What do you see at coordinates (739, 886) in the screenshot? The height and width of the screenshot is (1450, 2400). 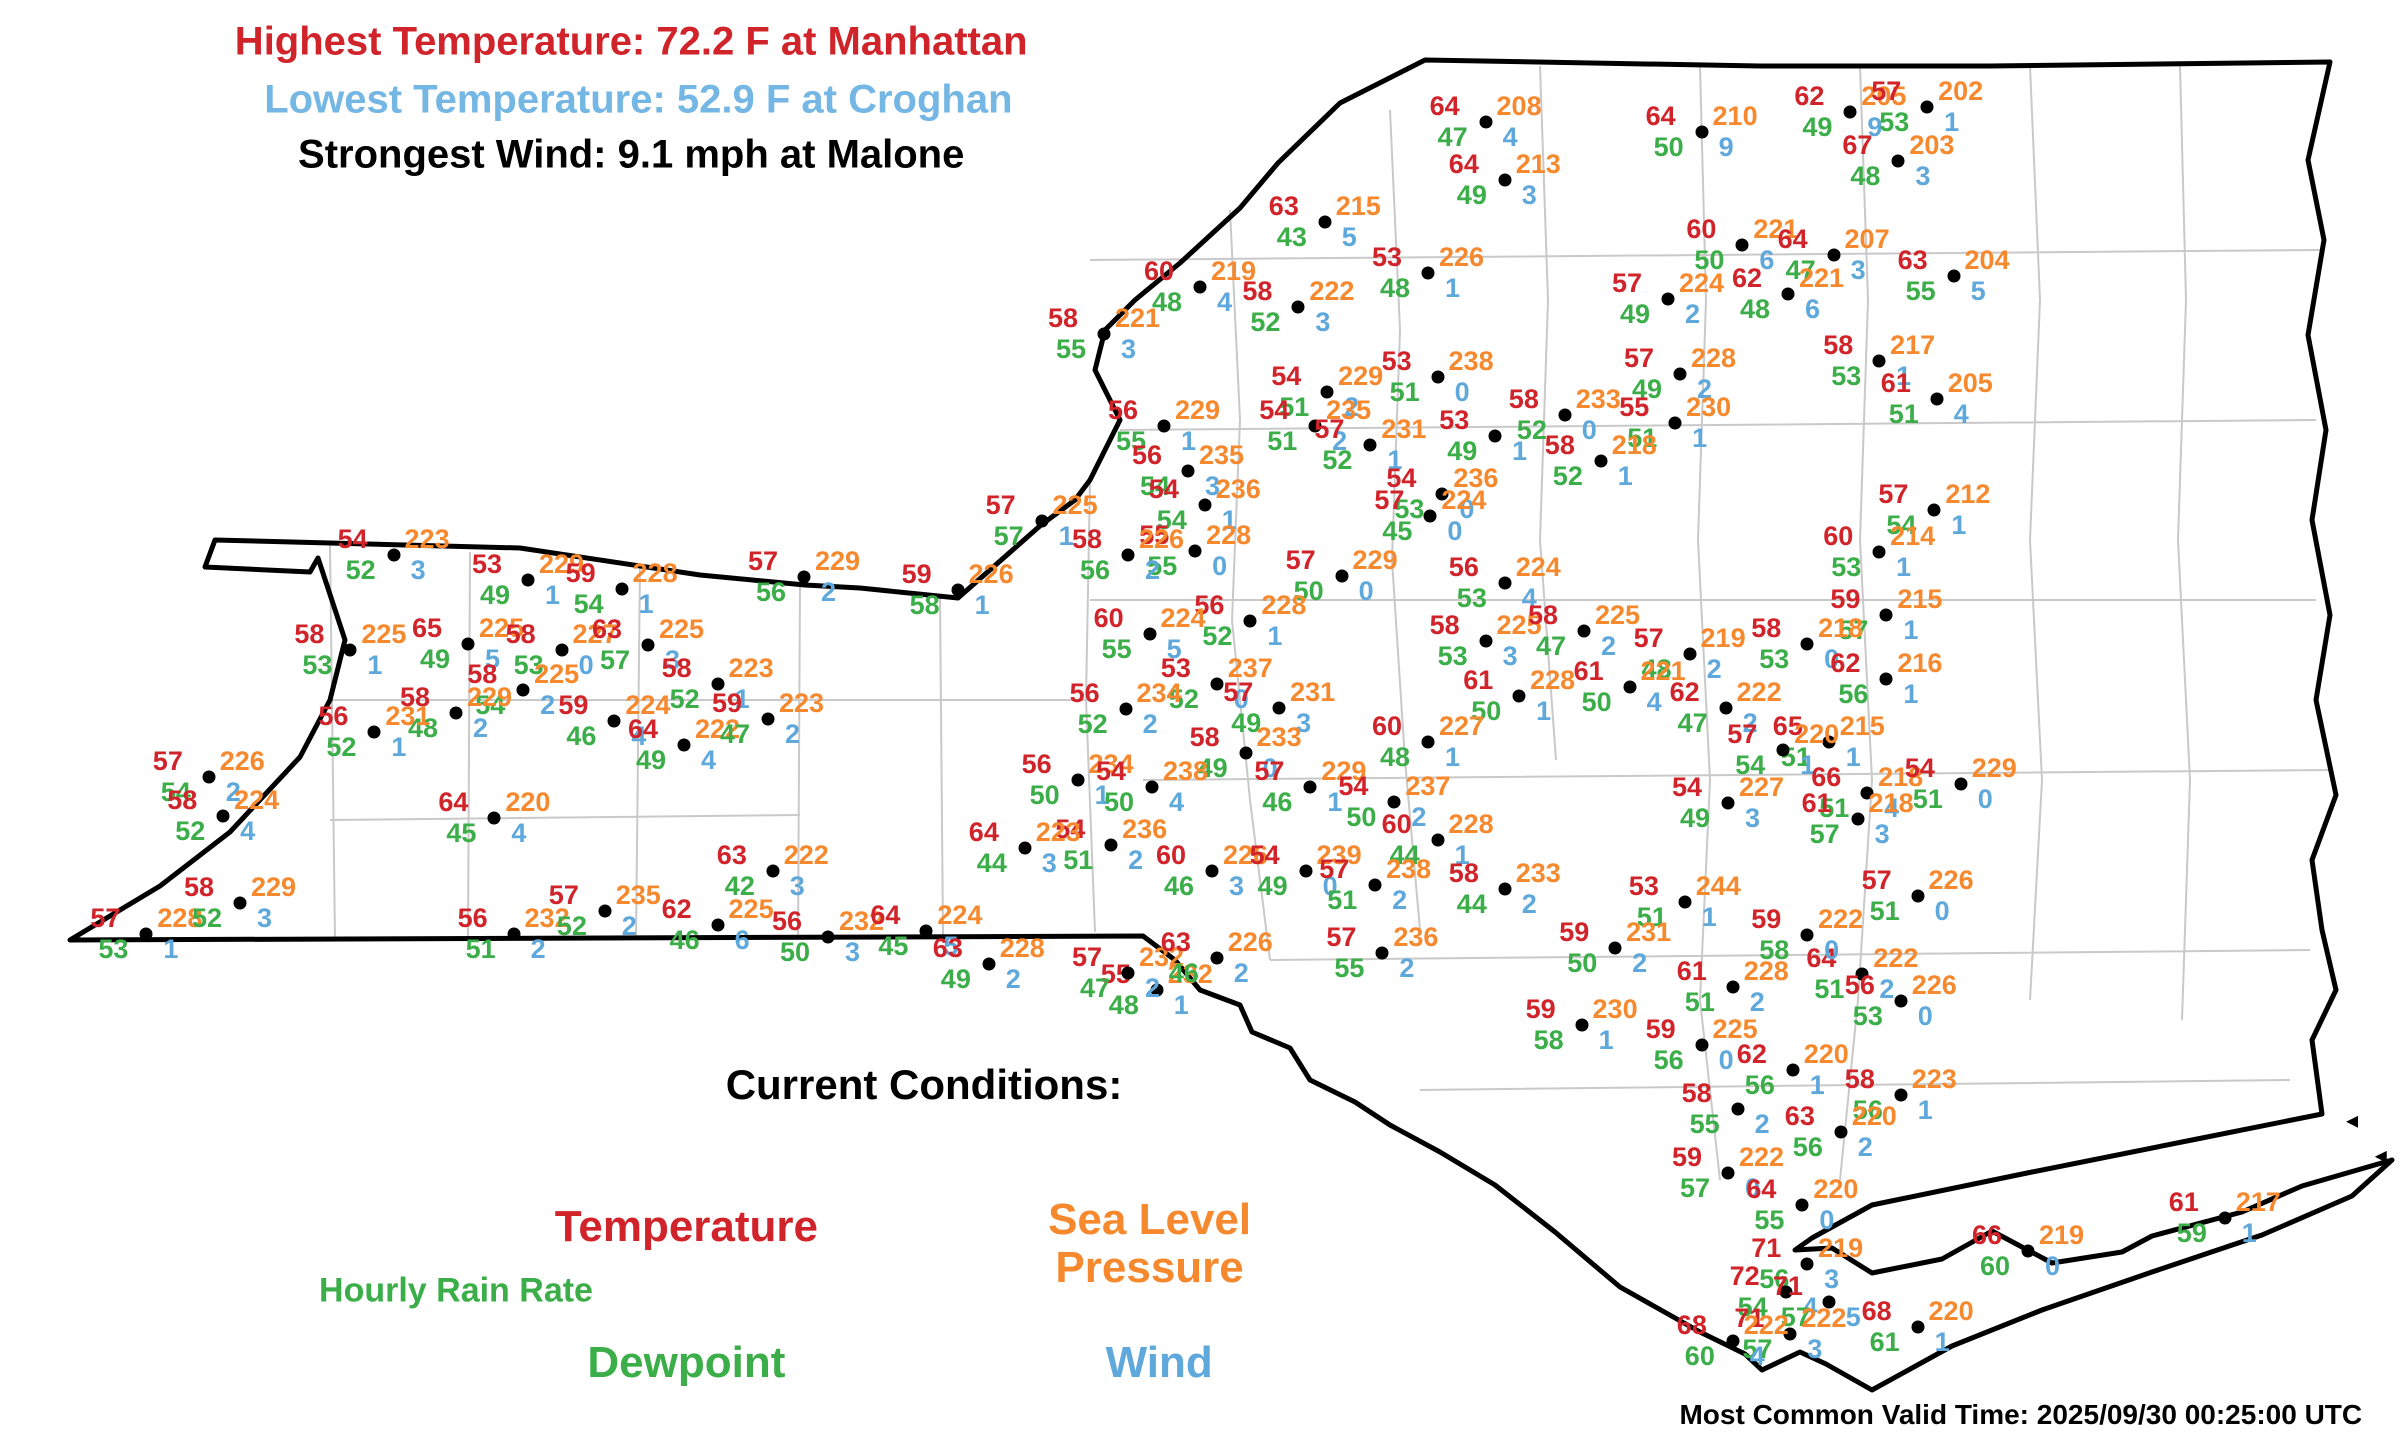 I see `dewpoint-value: 42` at bounding box center [739, 886].